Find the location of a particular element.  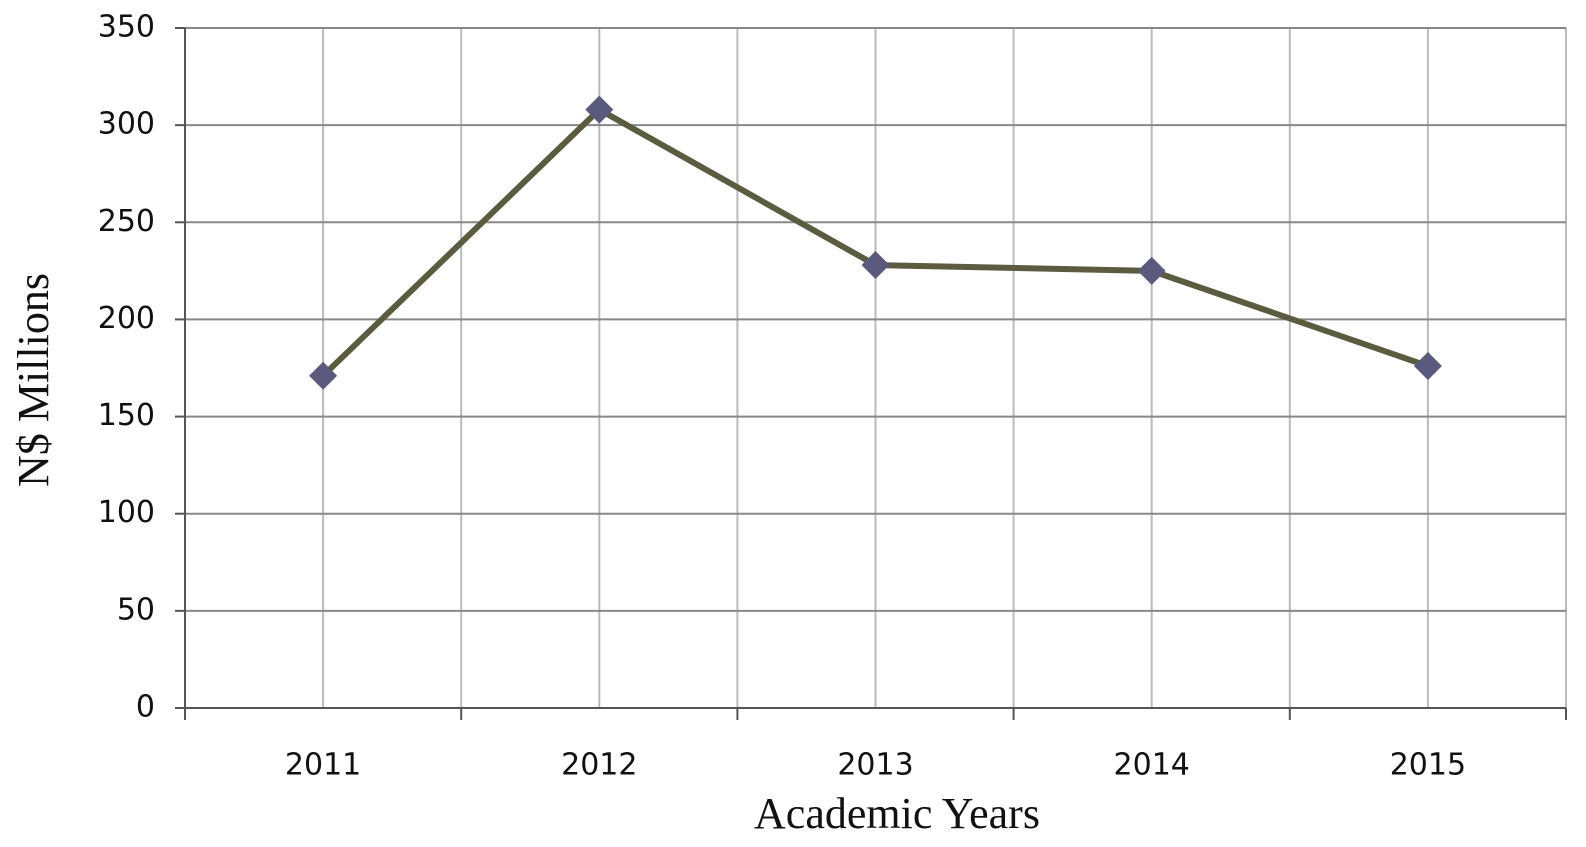

x-tick-label: 2012 is located at coordinates (599, 765).